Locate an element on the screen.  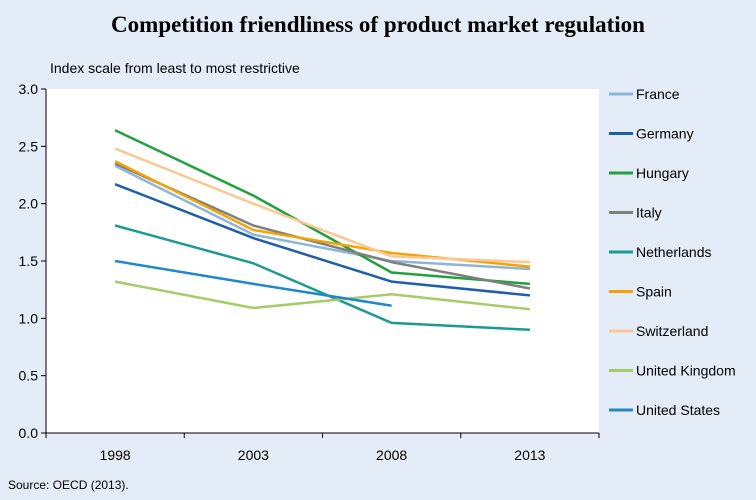
y-tick-label: 1.5 is located at coordinates (29, 261).